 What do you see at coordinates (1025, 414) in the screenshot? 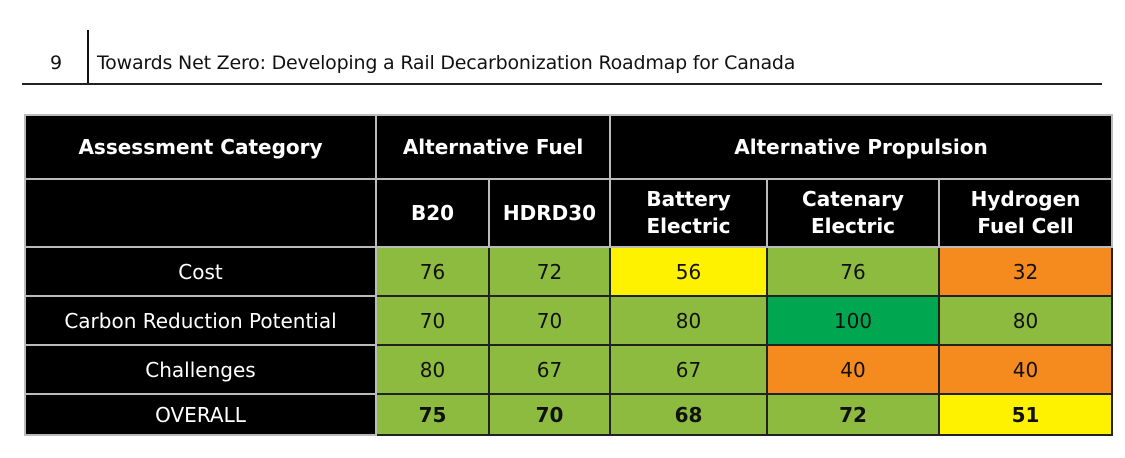
I see `score-cell: 51` at bounding box center [1025, 414].